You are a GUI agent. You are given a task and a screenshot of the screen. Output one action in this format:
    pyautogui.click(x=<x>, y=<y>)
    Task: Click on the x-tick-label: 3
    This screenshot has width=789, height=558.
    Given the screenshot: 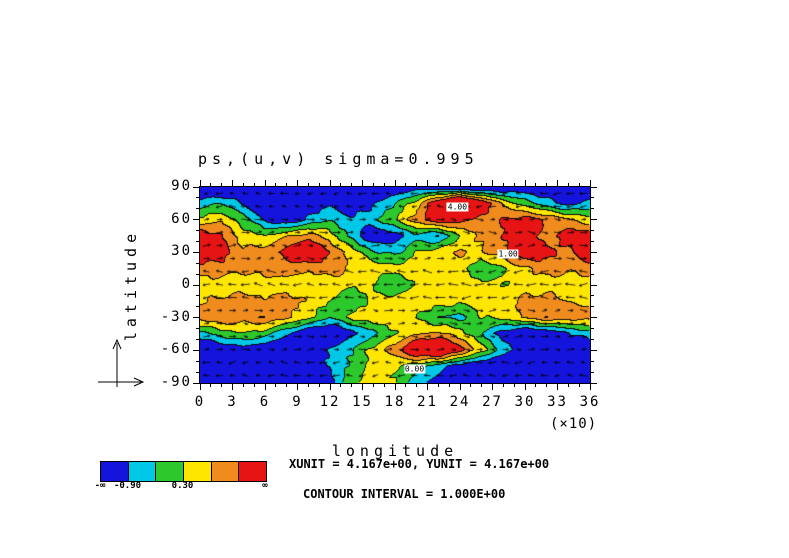 What is the action you would take?
    pyautogui.click(x=232, y=402)
    